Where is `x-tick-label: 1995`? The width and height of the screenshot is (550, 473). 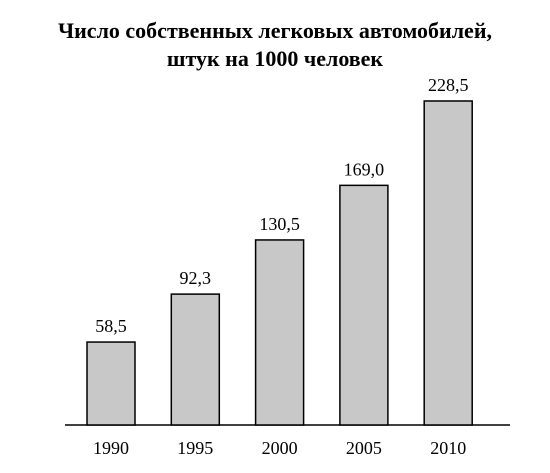
x-tick-label: 1995 is located at coordinates (195, 448).